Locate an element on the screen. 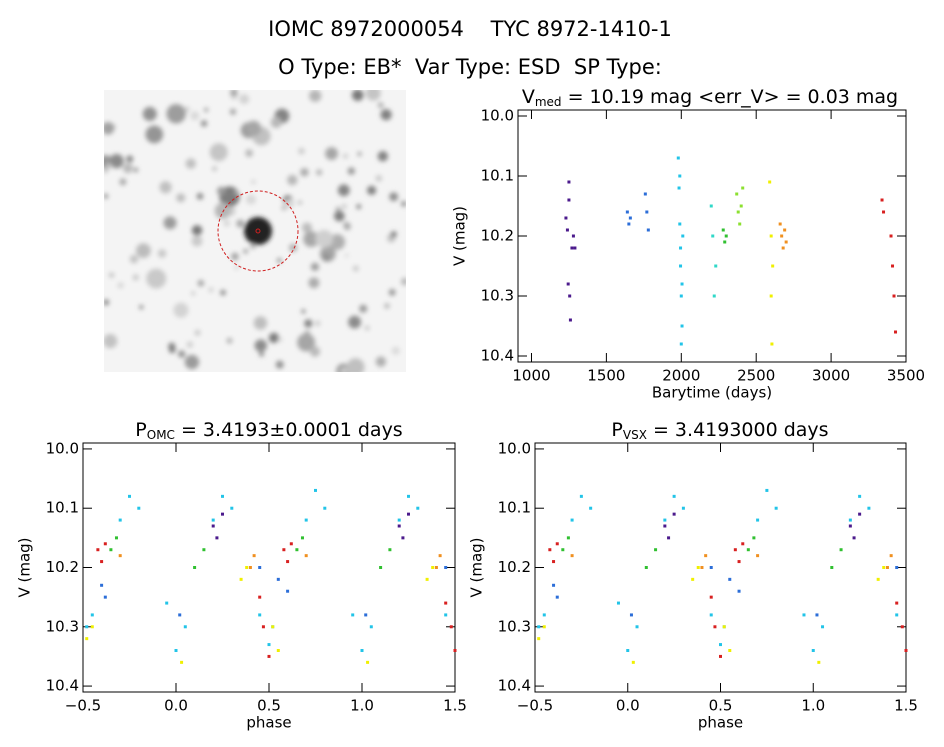  x-tick-label: 3000 is located at coordinates (831, 376).